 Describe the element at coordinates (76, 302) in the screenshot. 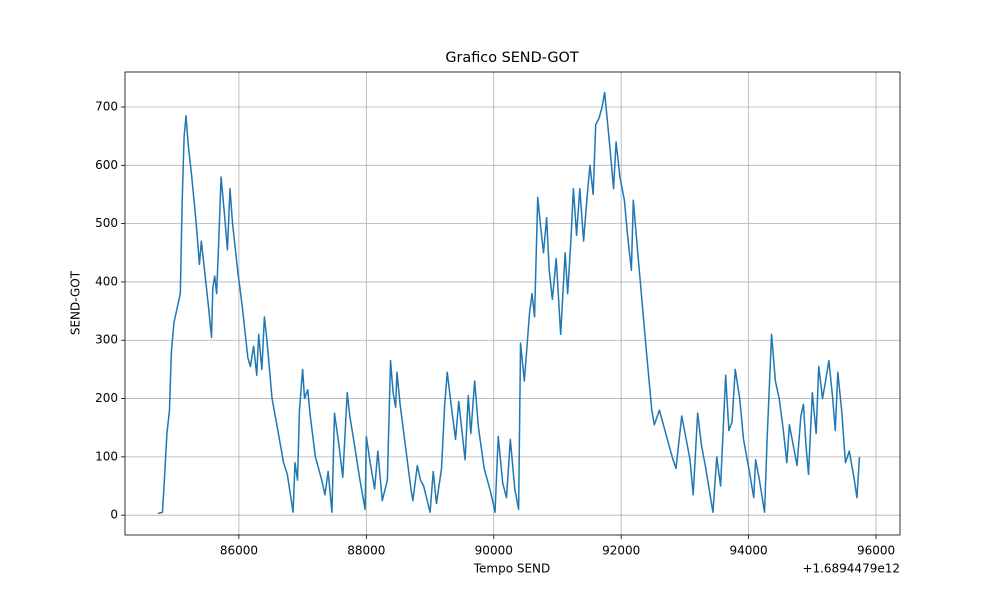

I see `y-axis-label: SEND-GOT` at that location.